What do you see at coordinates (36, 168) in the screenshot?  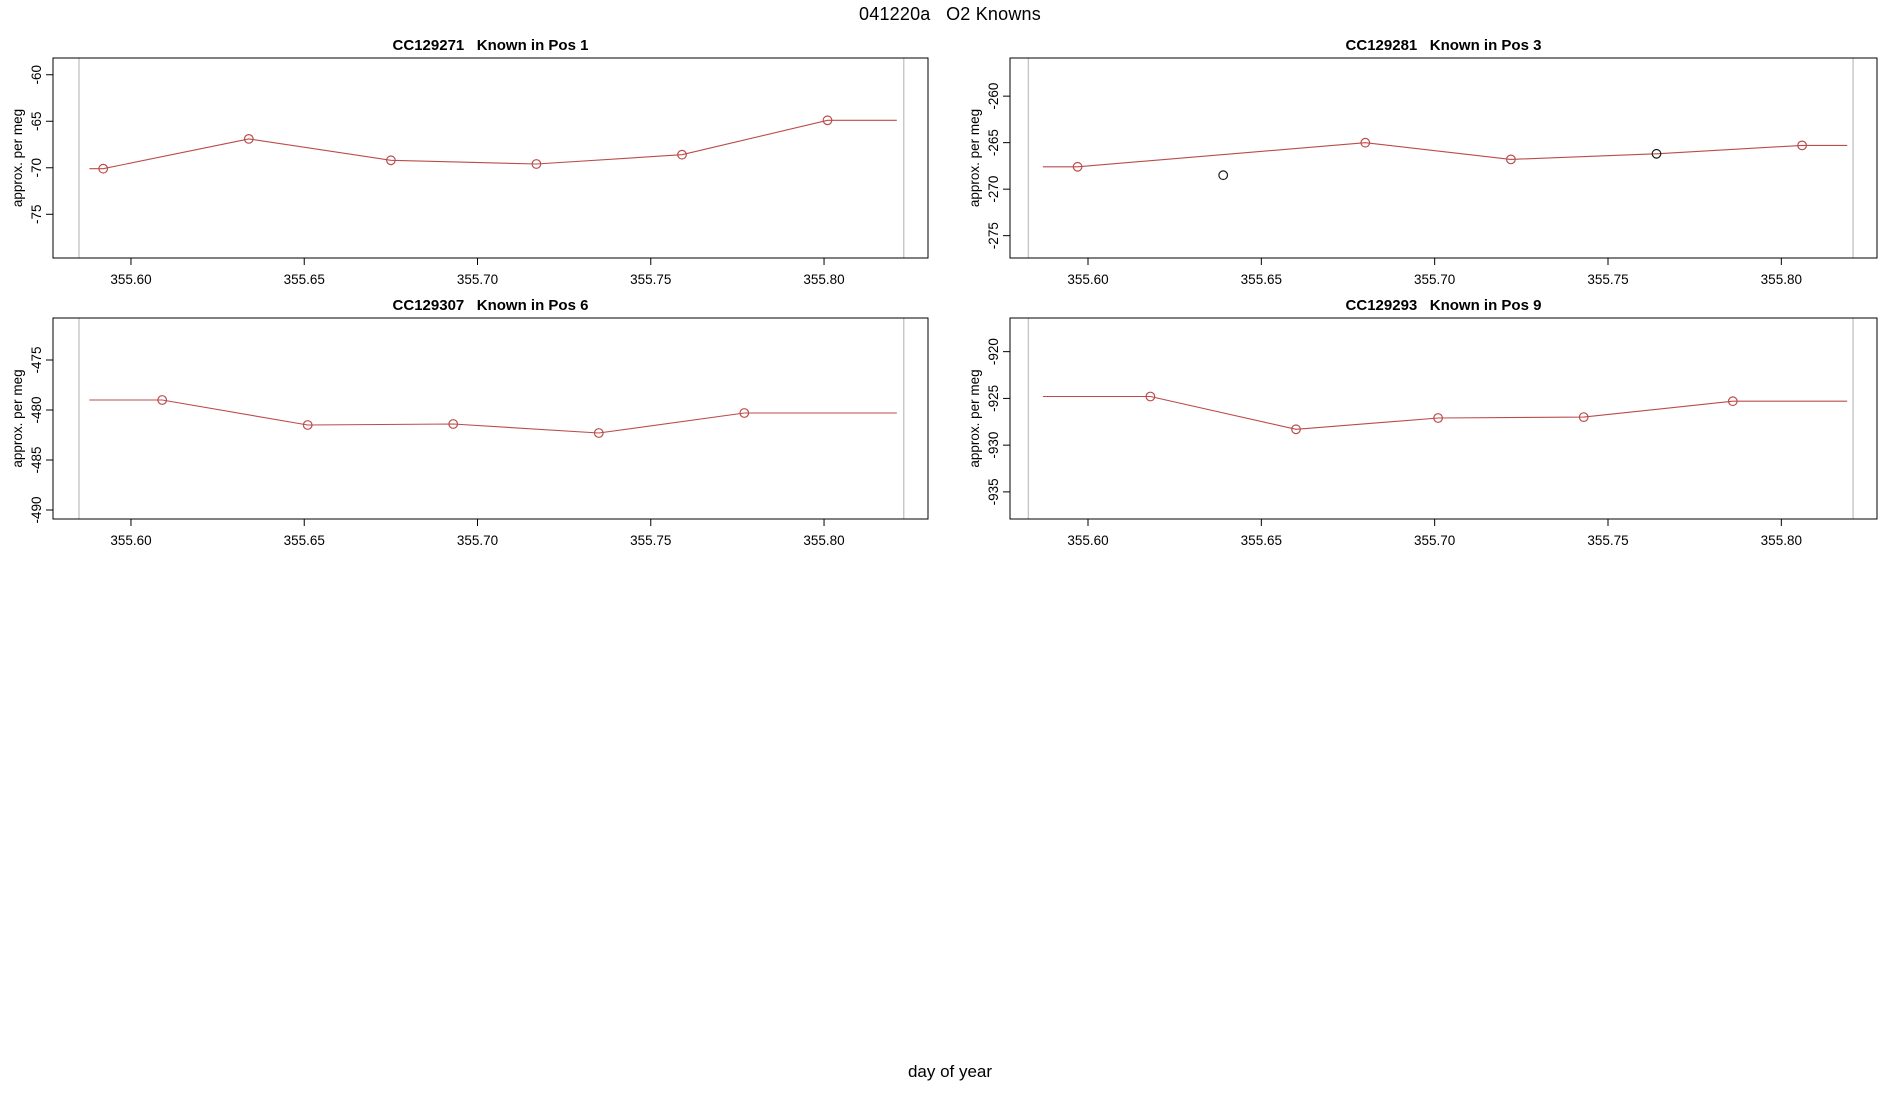 I see `y-tick-label: -70` at bounding box center [36, 168].